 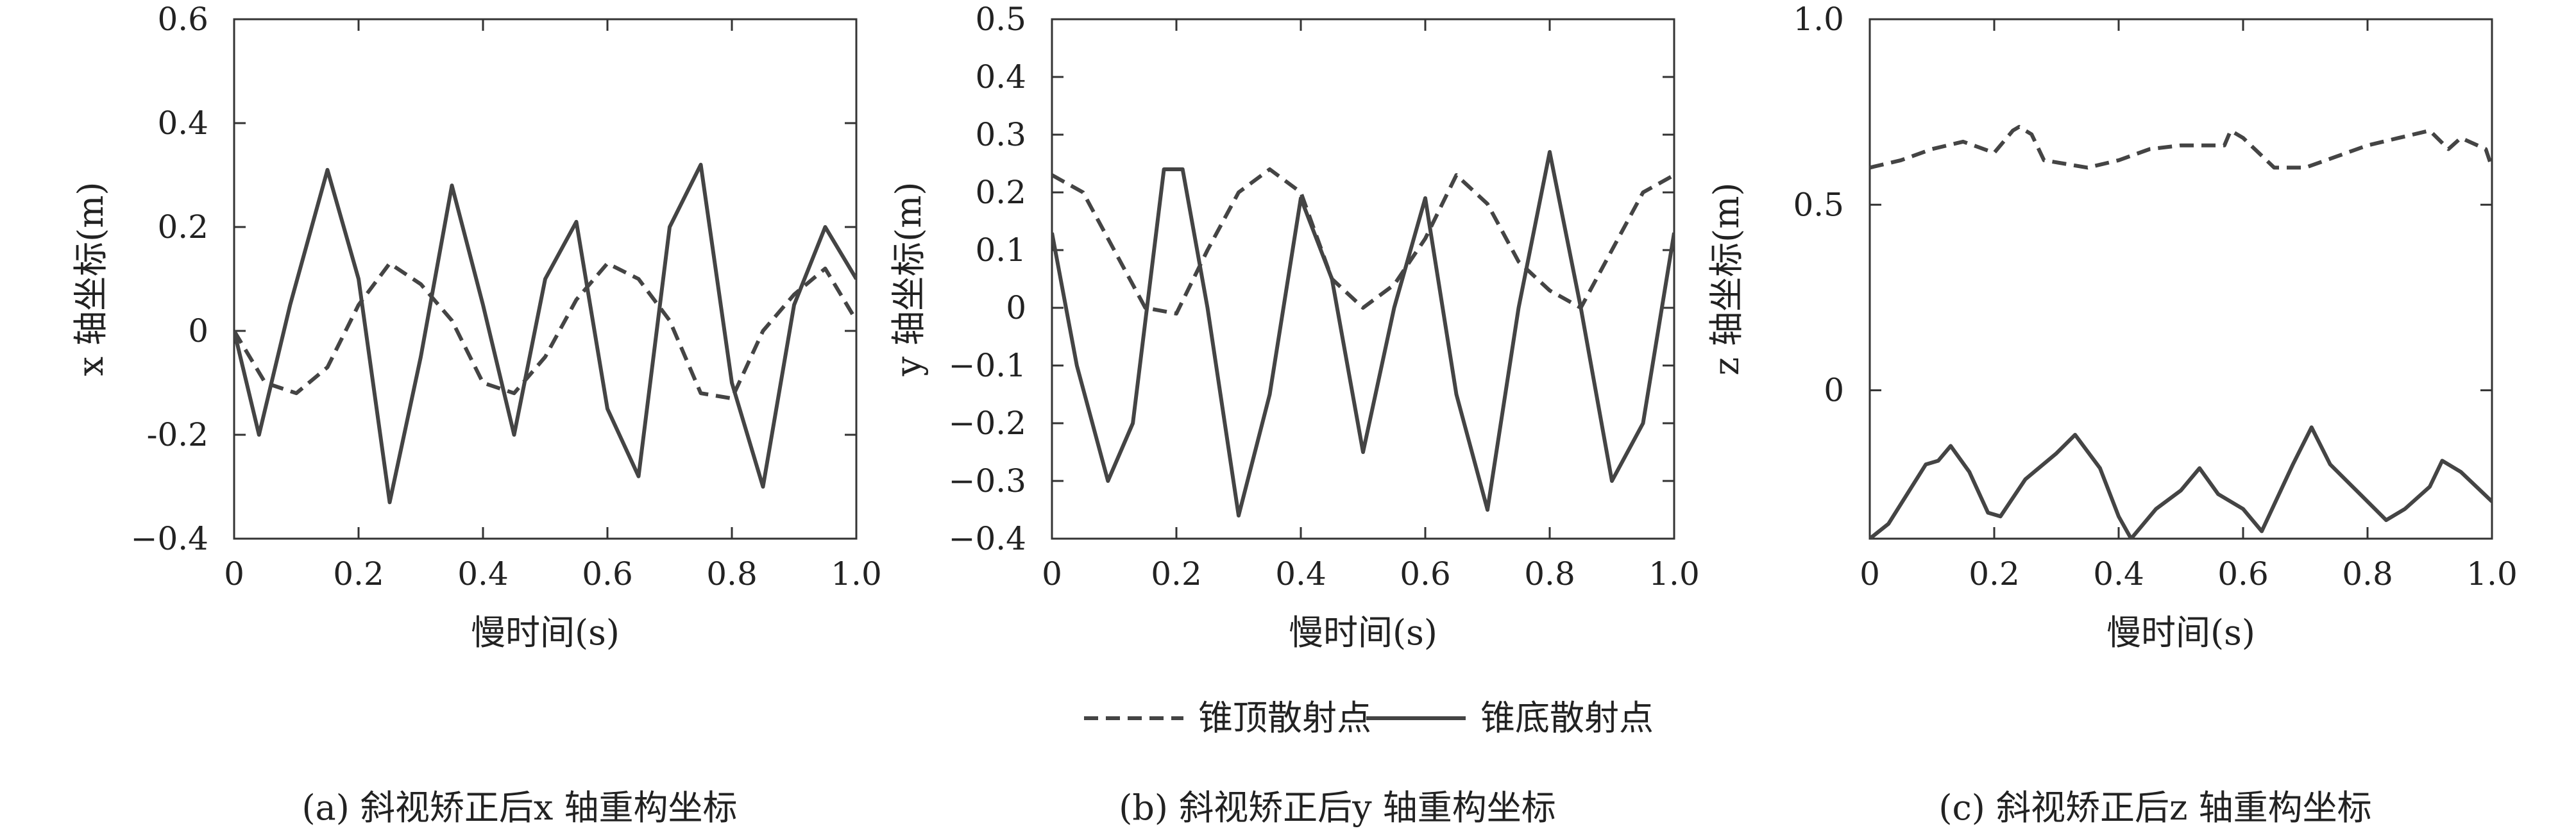 What do you see at coordinates (1000, 134) in the screenshot?
I see `y-tick-label: 0.3` at bounding box center [1000, 134].